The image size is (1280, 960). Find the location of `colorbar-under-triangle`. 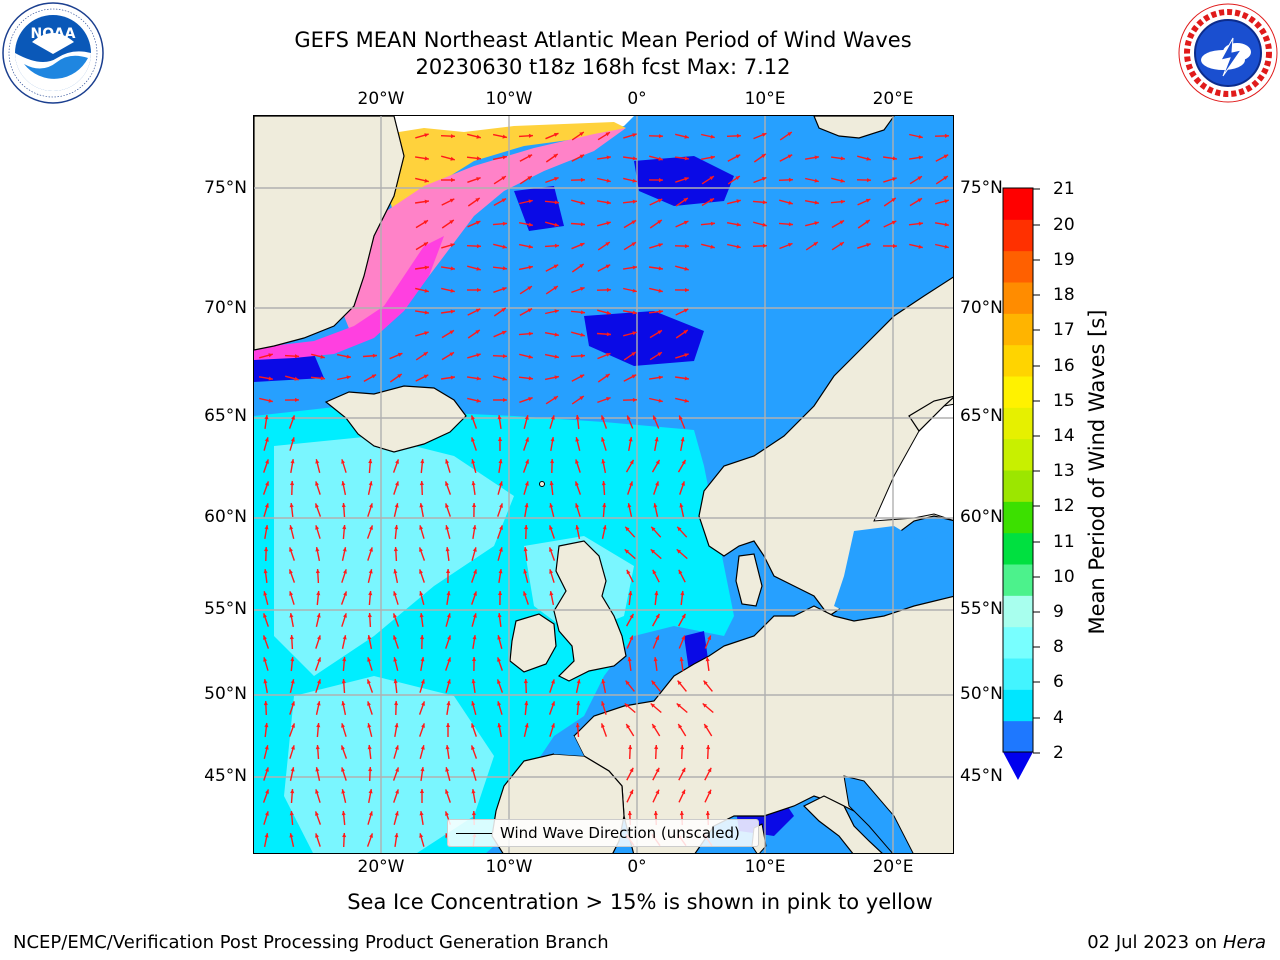

colorbar-under-triangle is located at coordinates (1018, 766).